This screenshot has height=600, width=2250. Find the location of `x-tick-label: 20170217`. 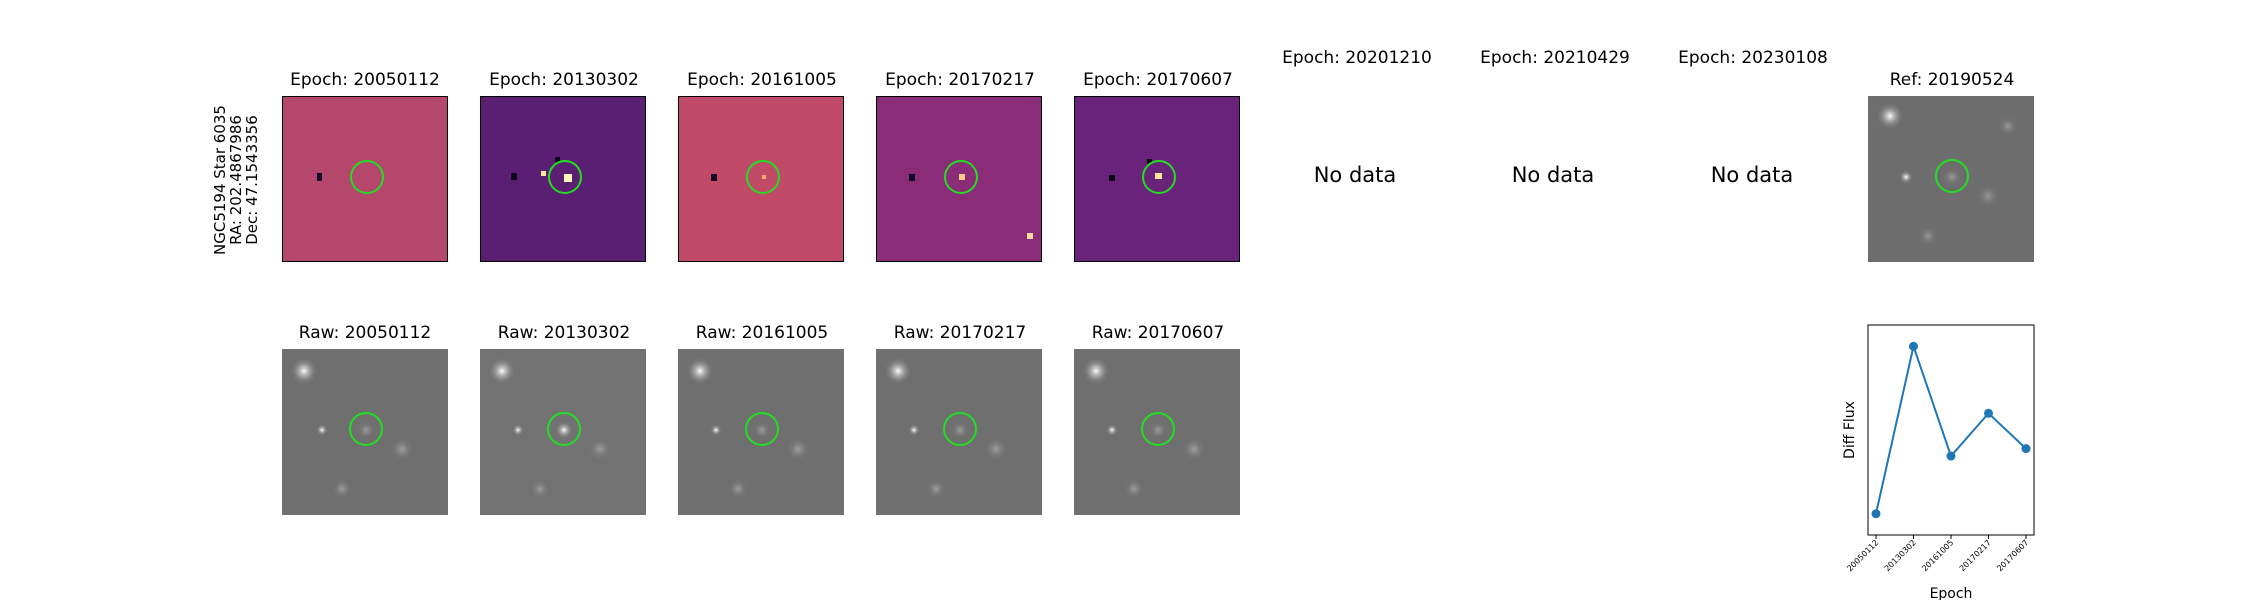

x-tick-label: 20170217 is located at coordinates (1975, 555).